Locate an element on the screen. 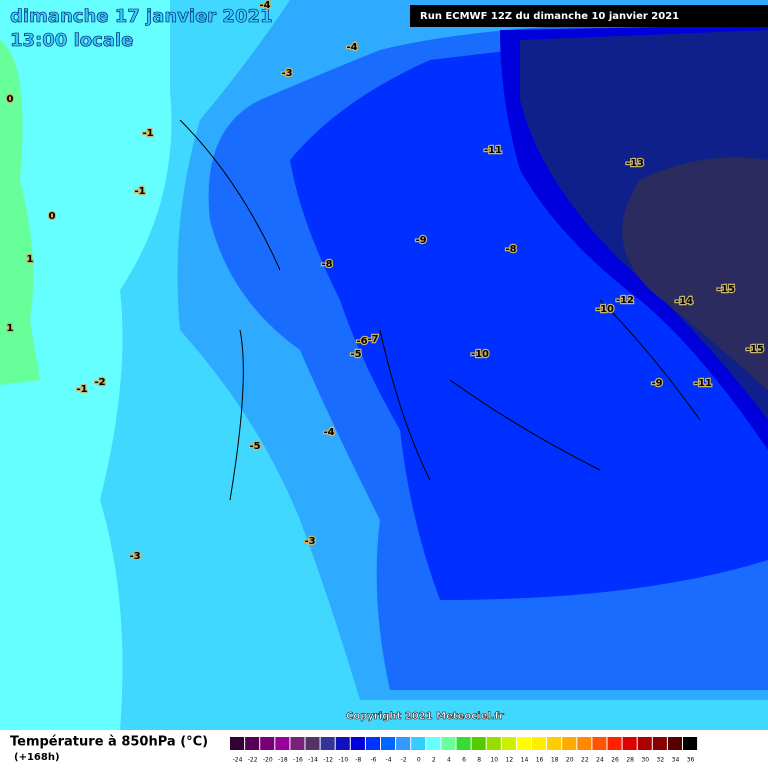  colorbar-label: 22 is located at coordinates (585, 760).